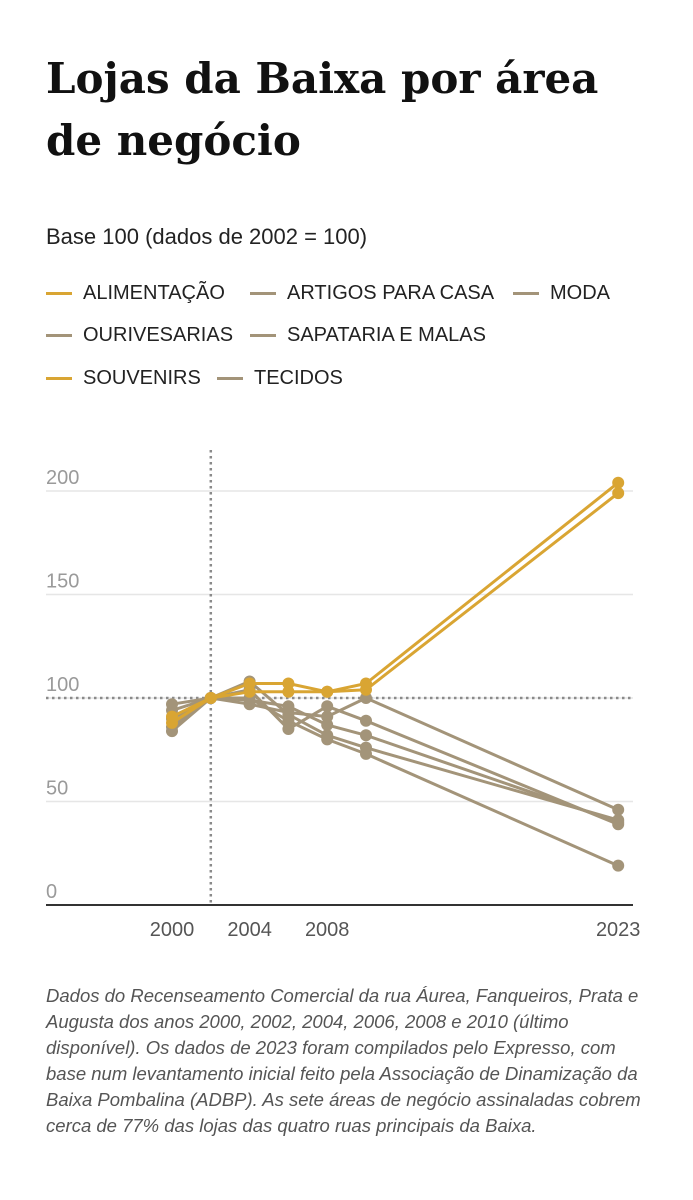 This screenshot has height=1200, width=693. I want to click on legend-item-ourivesarias: OURIVESARIAS, so click(139, 335).